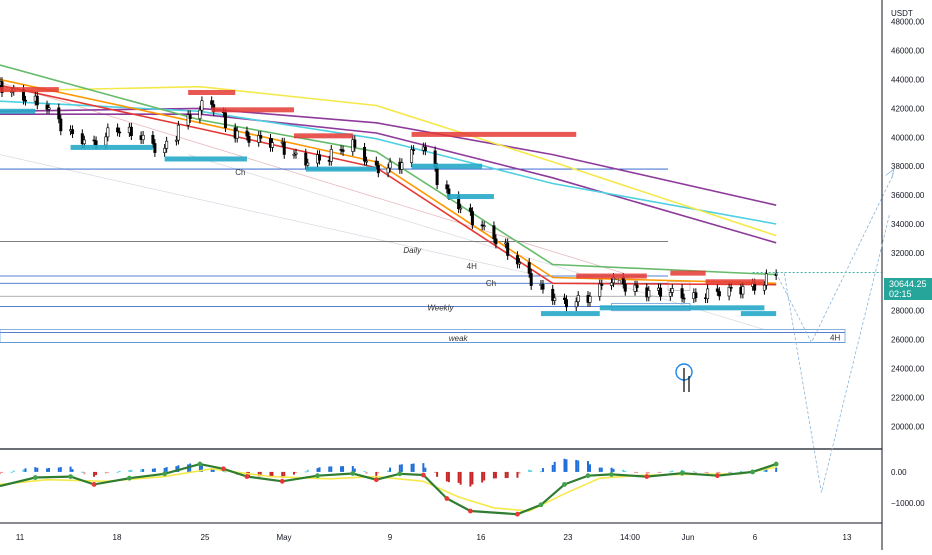 This screenshot has width=932, height=555. I want to click on time-tick-label: Jun, so click(688, 537).